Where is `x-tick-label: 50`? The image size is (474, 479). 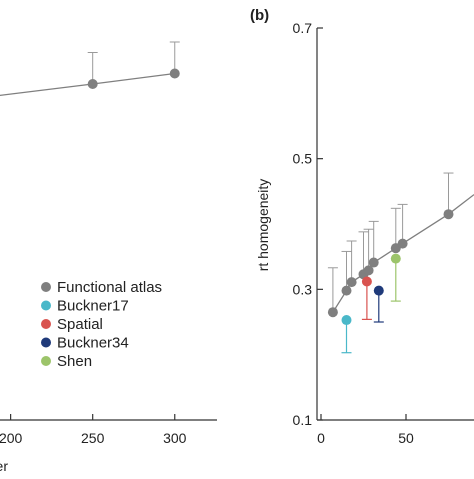 x-tick-label: 50 is located at coordinates (406, 438).